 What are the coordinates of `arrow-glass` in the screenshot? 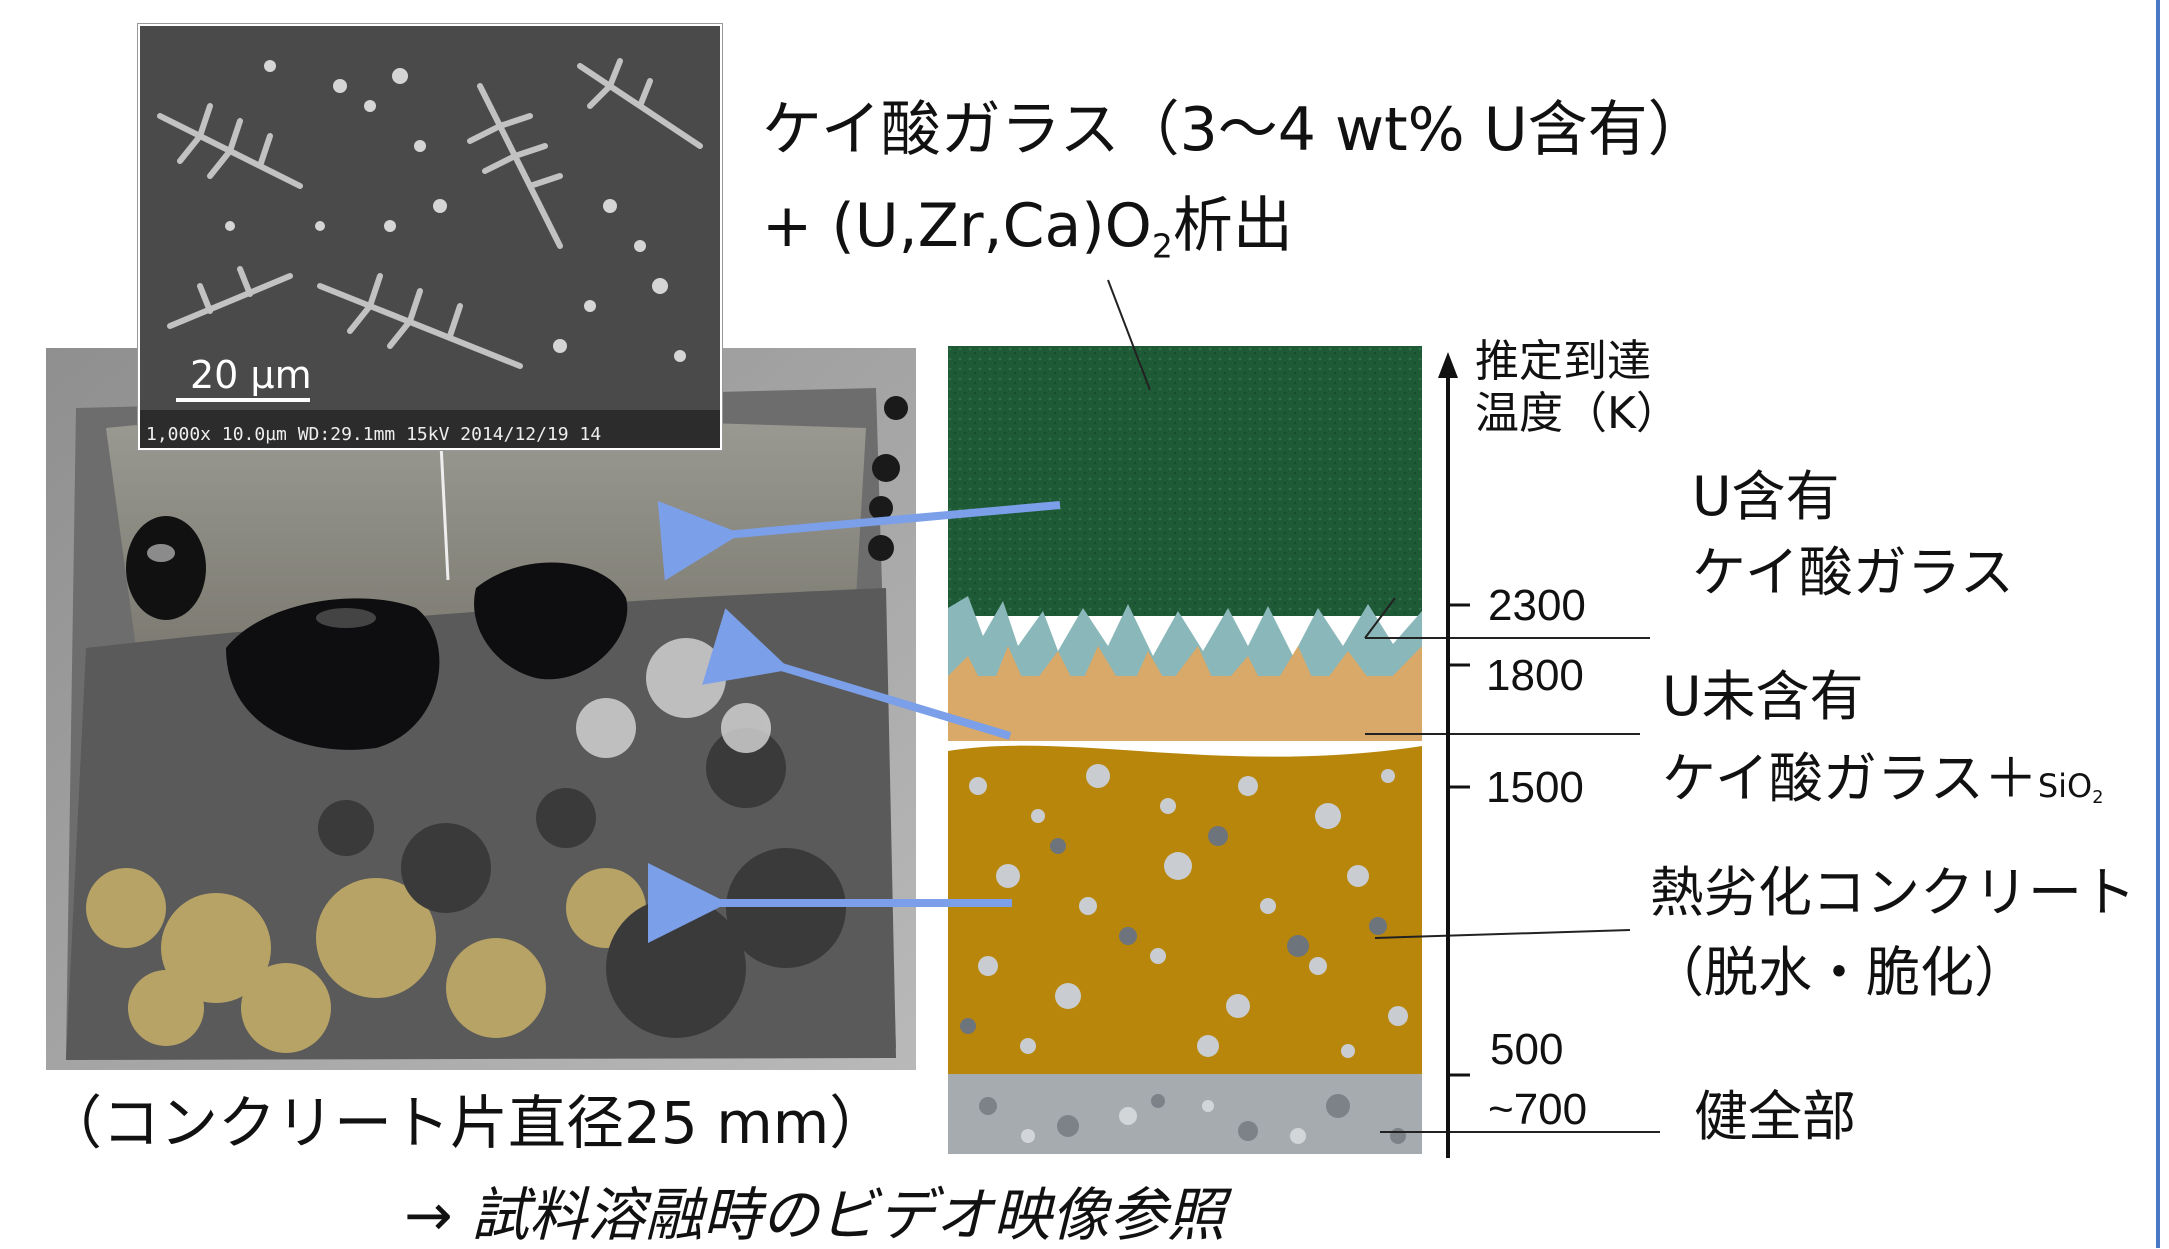 It's located at (892, 520).